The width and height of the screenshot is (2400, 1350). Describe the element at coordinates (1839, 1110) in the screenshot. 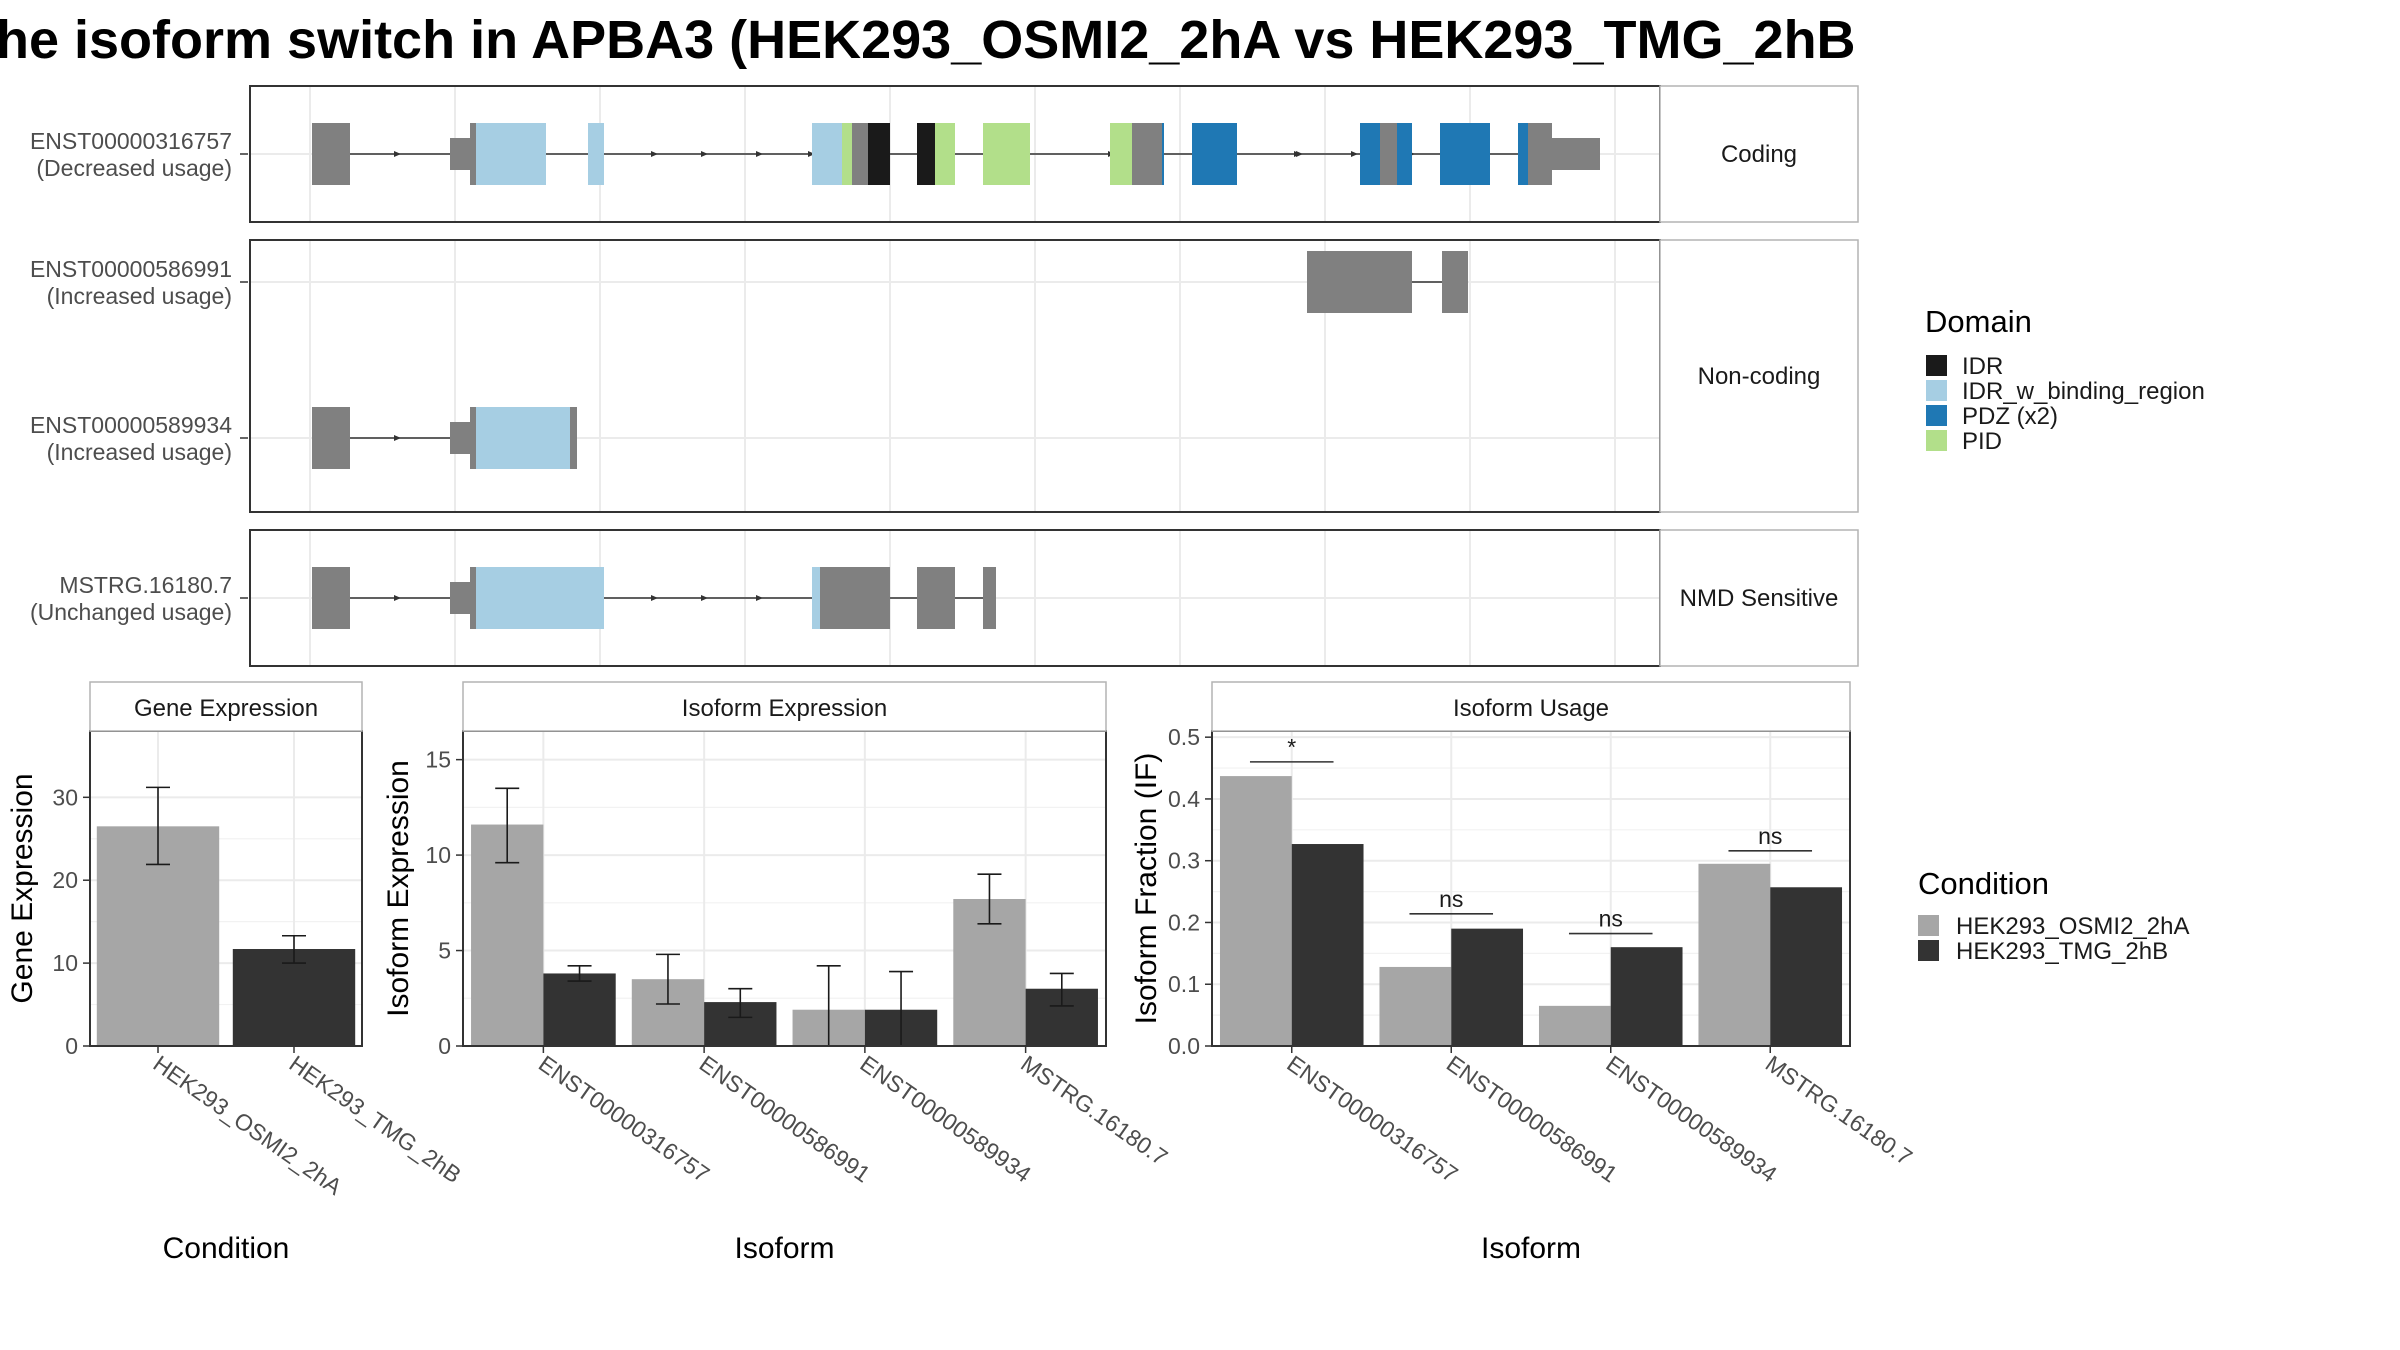

I see `x-tick-label: MSTRG.16180.7` at that location.